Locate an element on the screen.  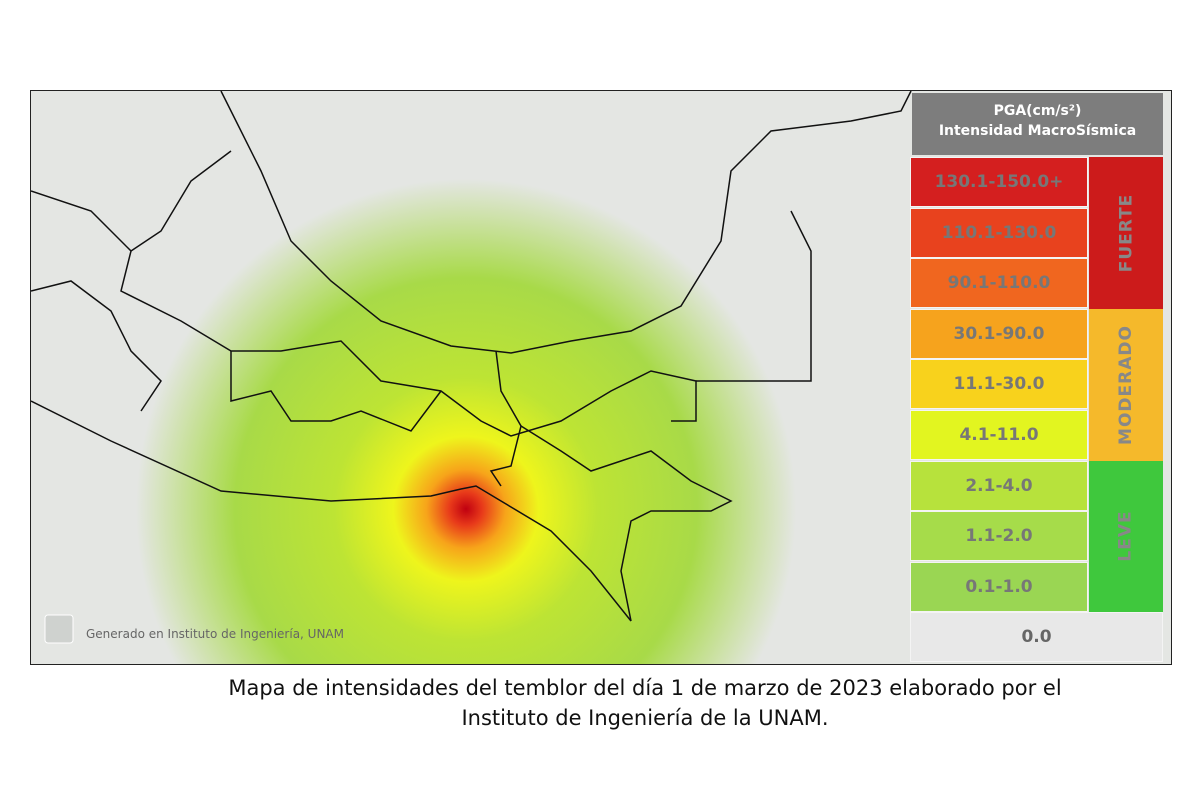
icon is located at coordinates (59, 629).